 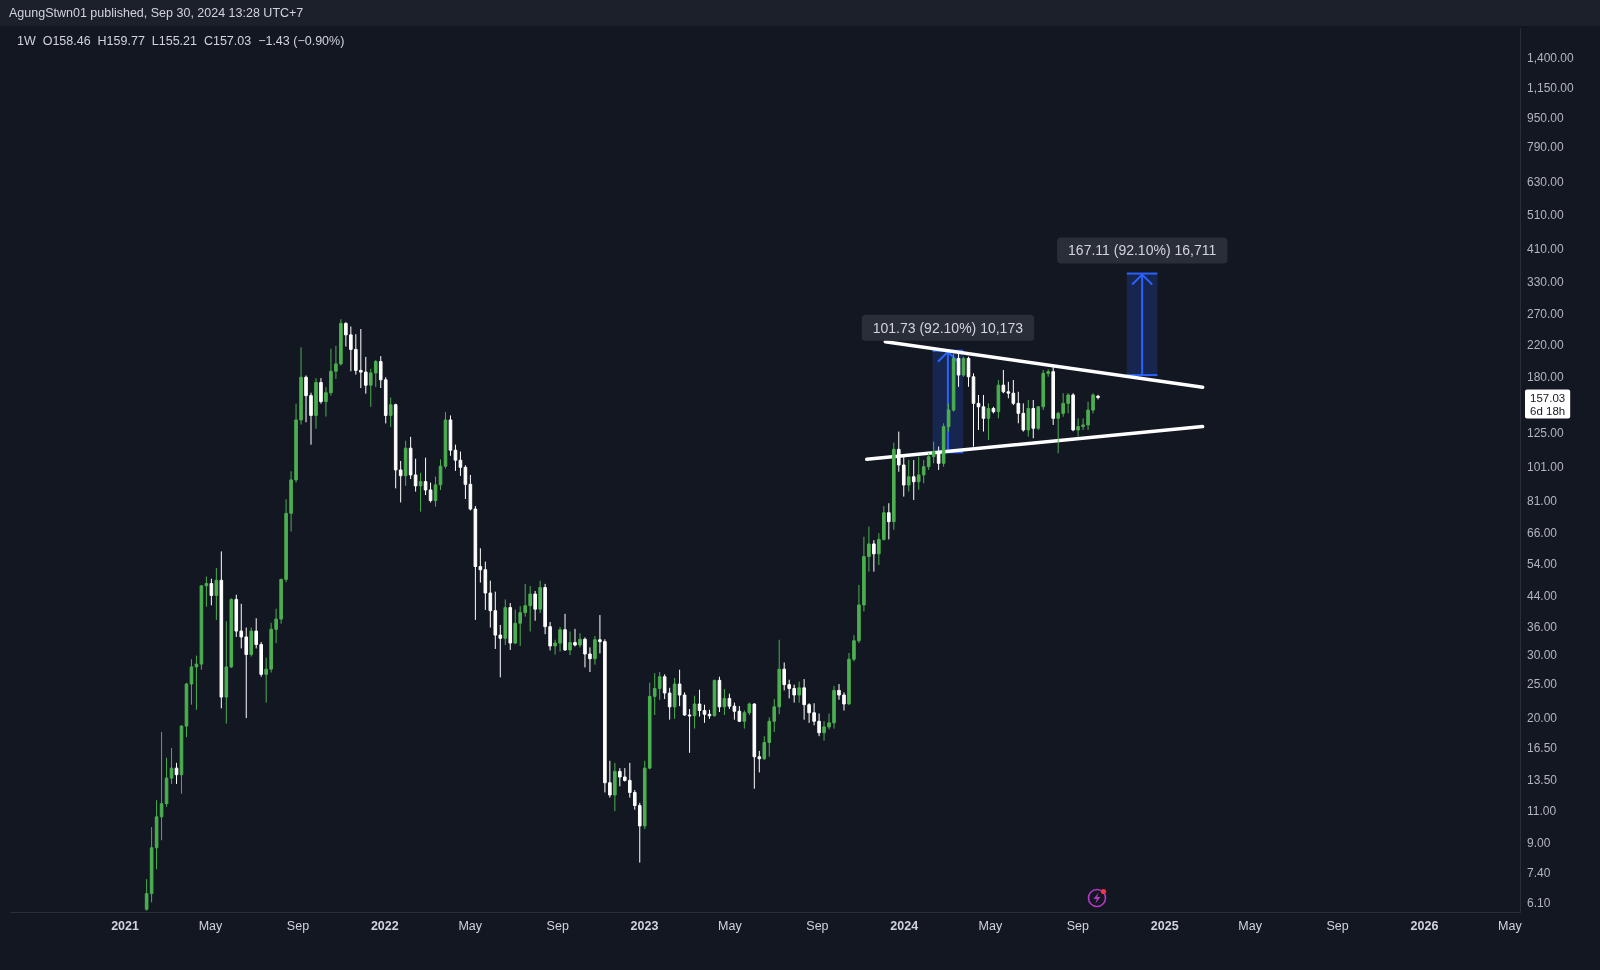 I want to click on x-tick-label: 2024, so click(x=904, y=925).